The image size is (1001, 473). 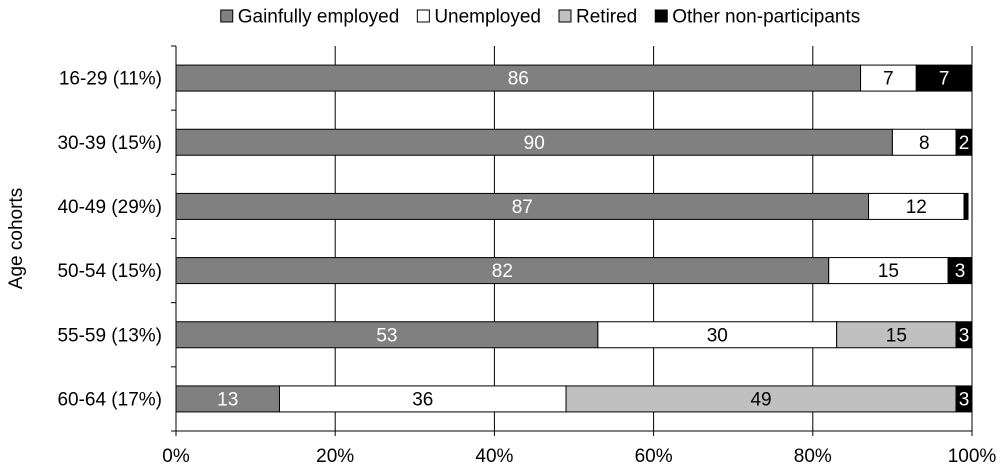 I want to click on legend-entry: Other non-participants, so click(x=766, y=17).